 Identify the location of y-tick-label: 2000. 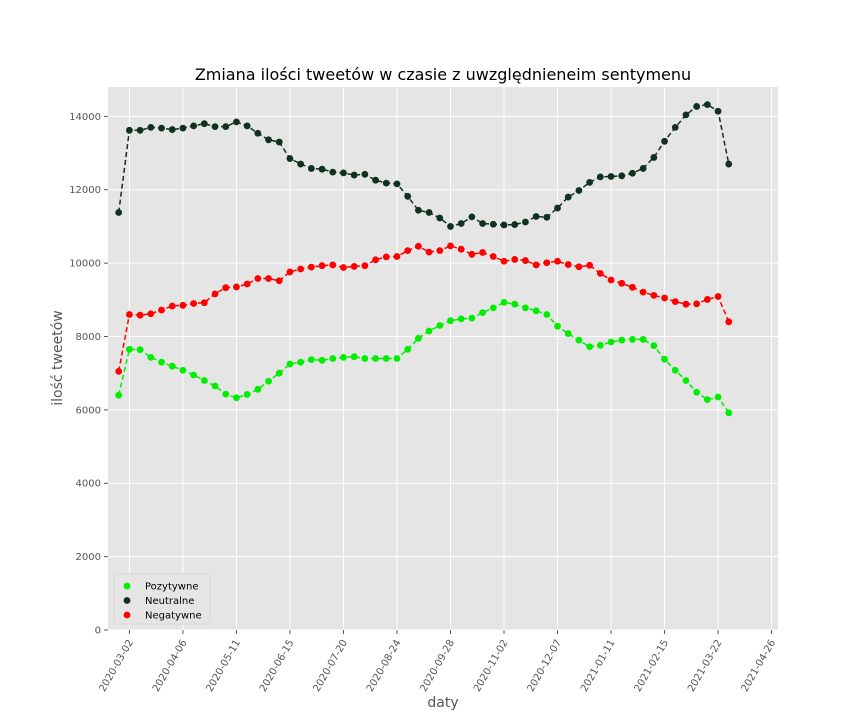
(88, 557).